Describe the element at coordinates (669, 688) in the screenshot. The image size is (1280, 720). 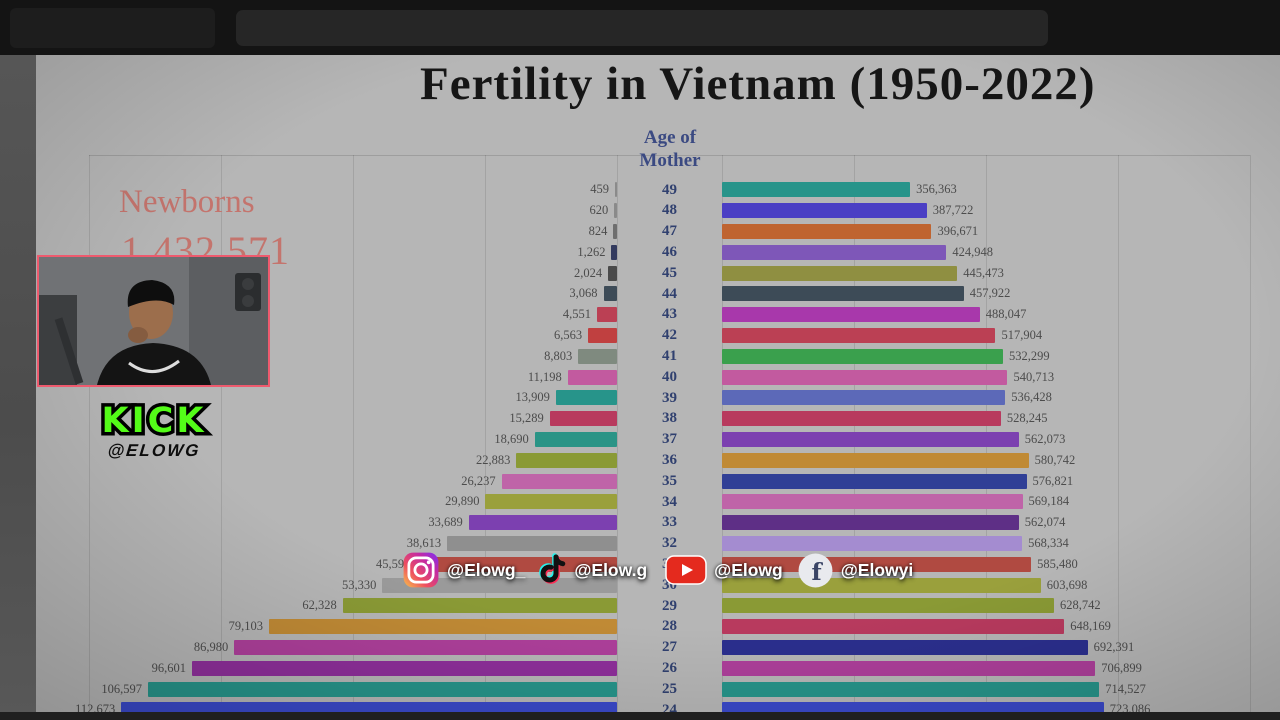
I see `age-label: 25` at that location.